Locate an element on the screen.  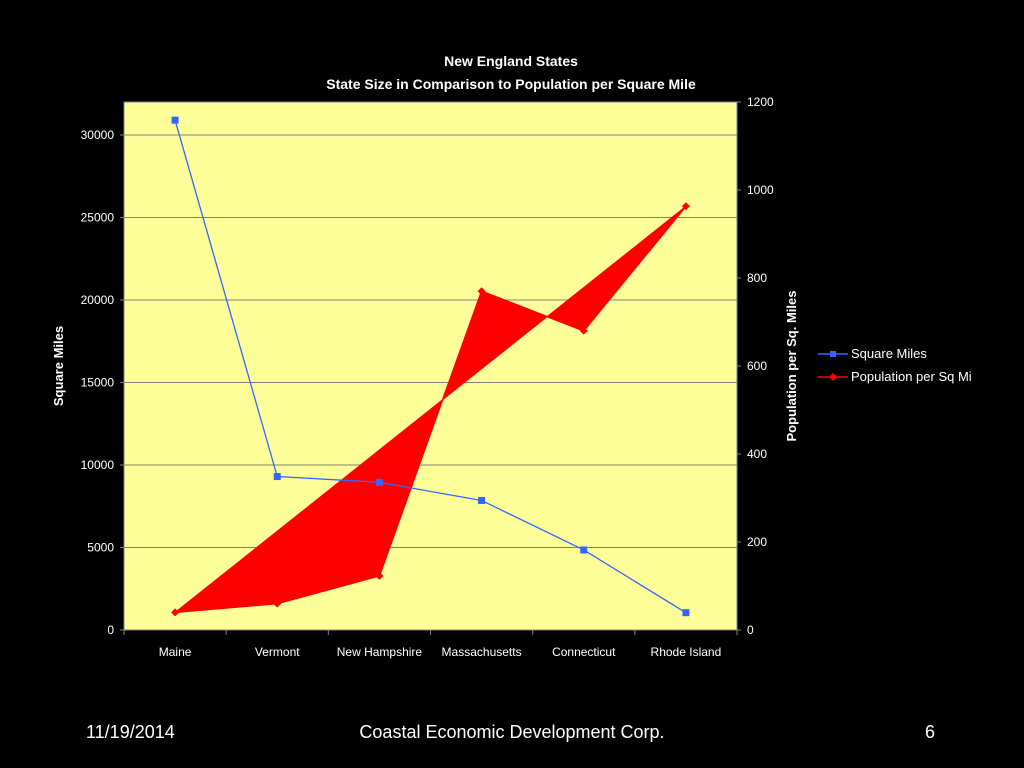
chart-title: New England States is located at coordinates (511, 61).